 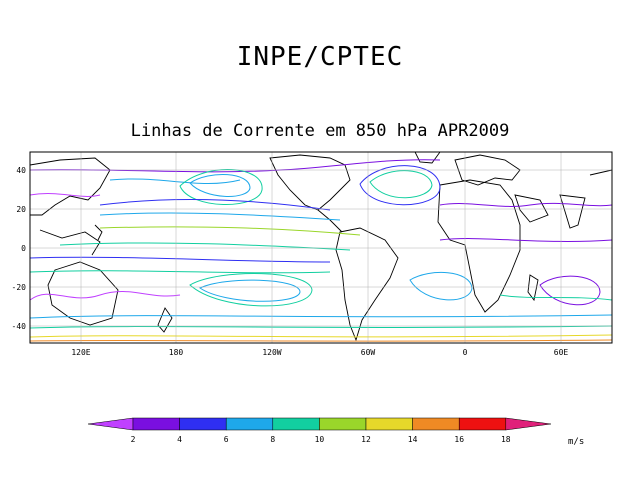 I want to click on coast-india, so click(x=572, y=211).